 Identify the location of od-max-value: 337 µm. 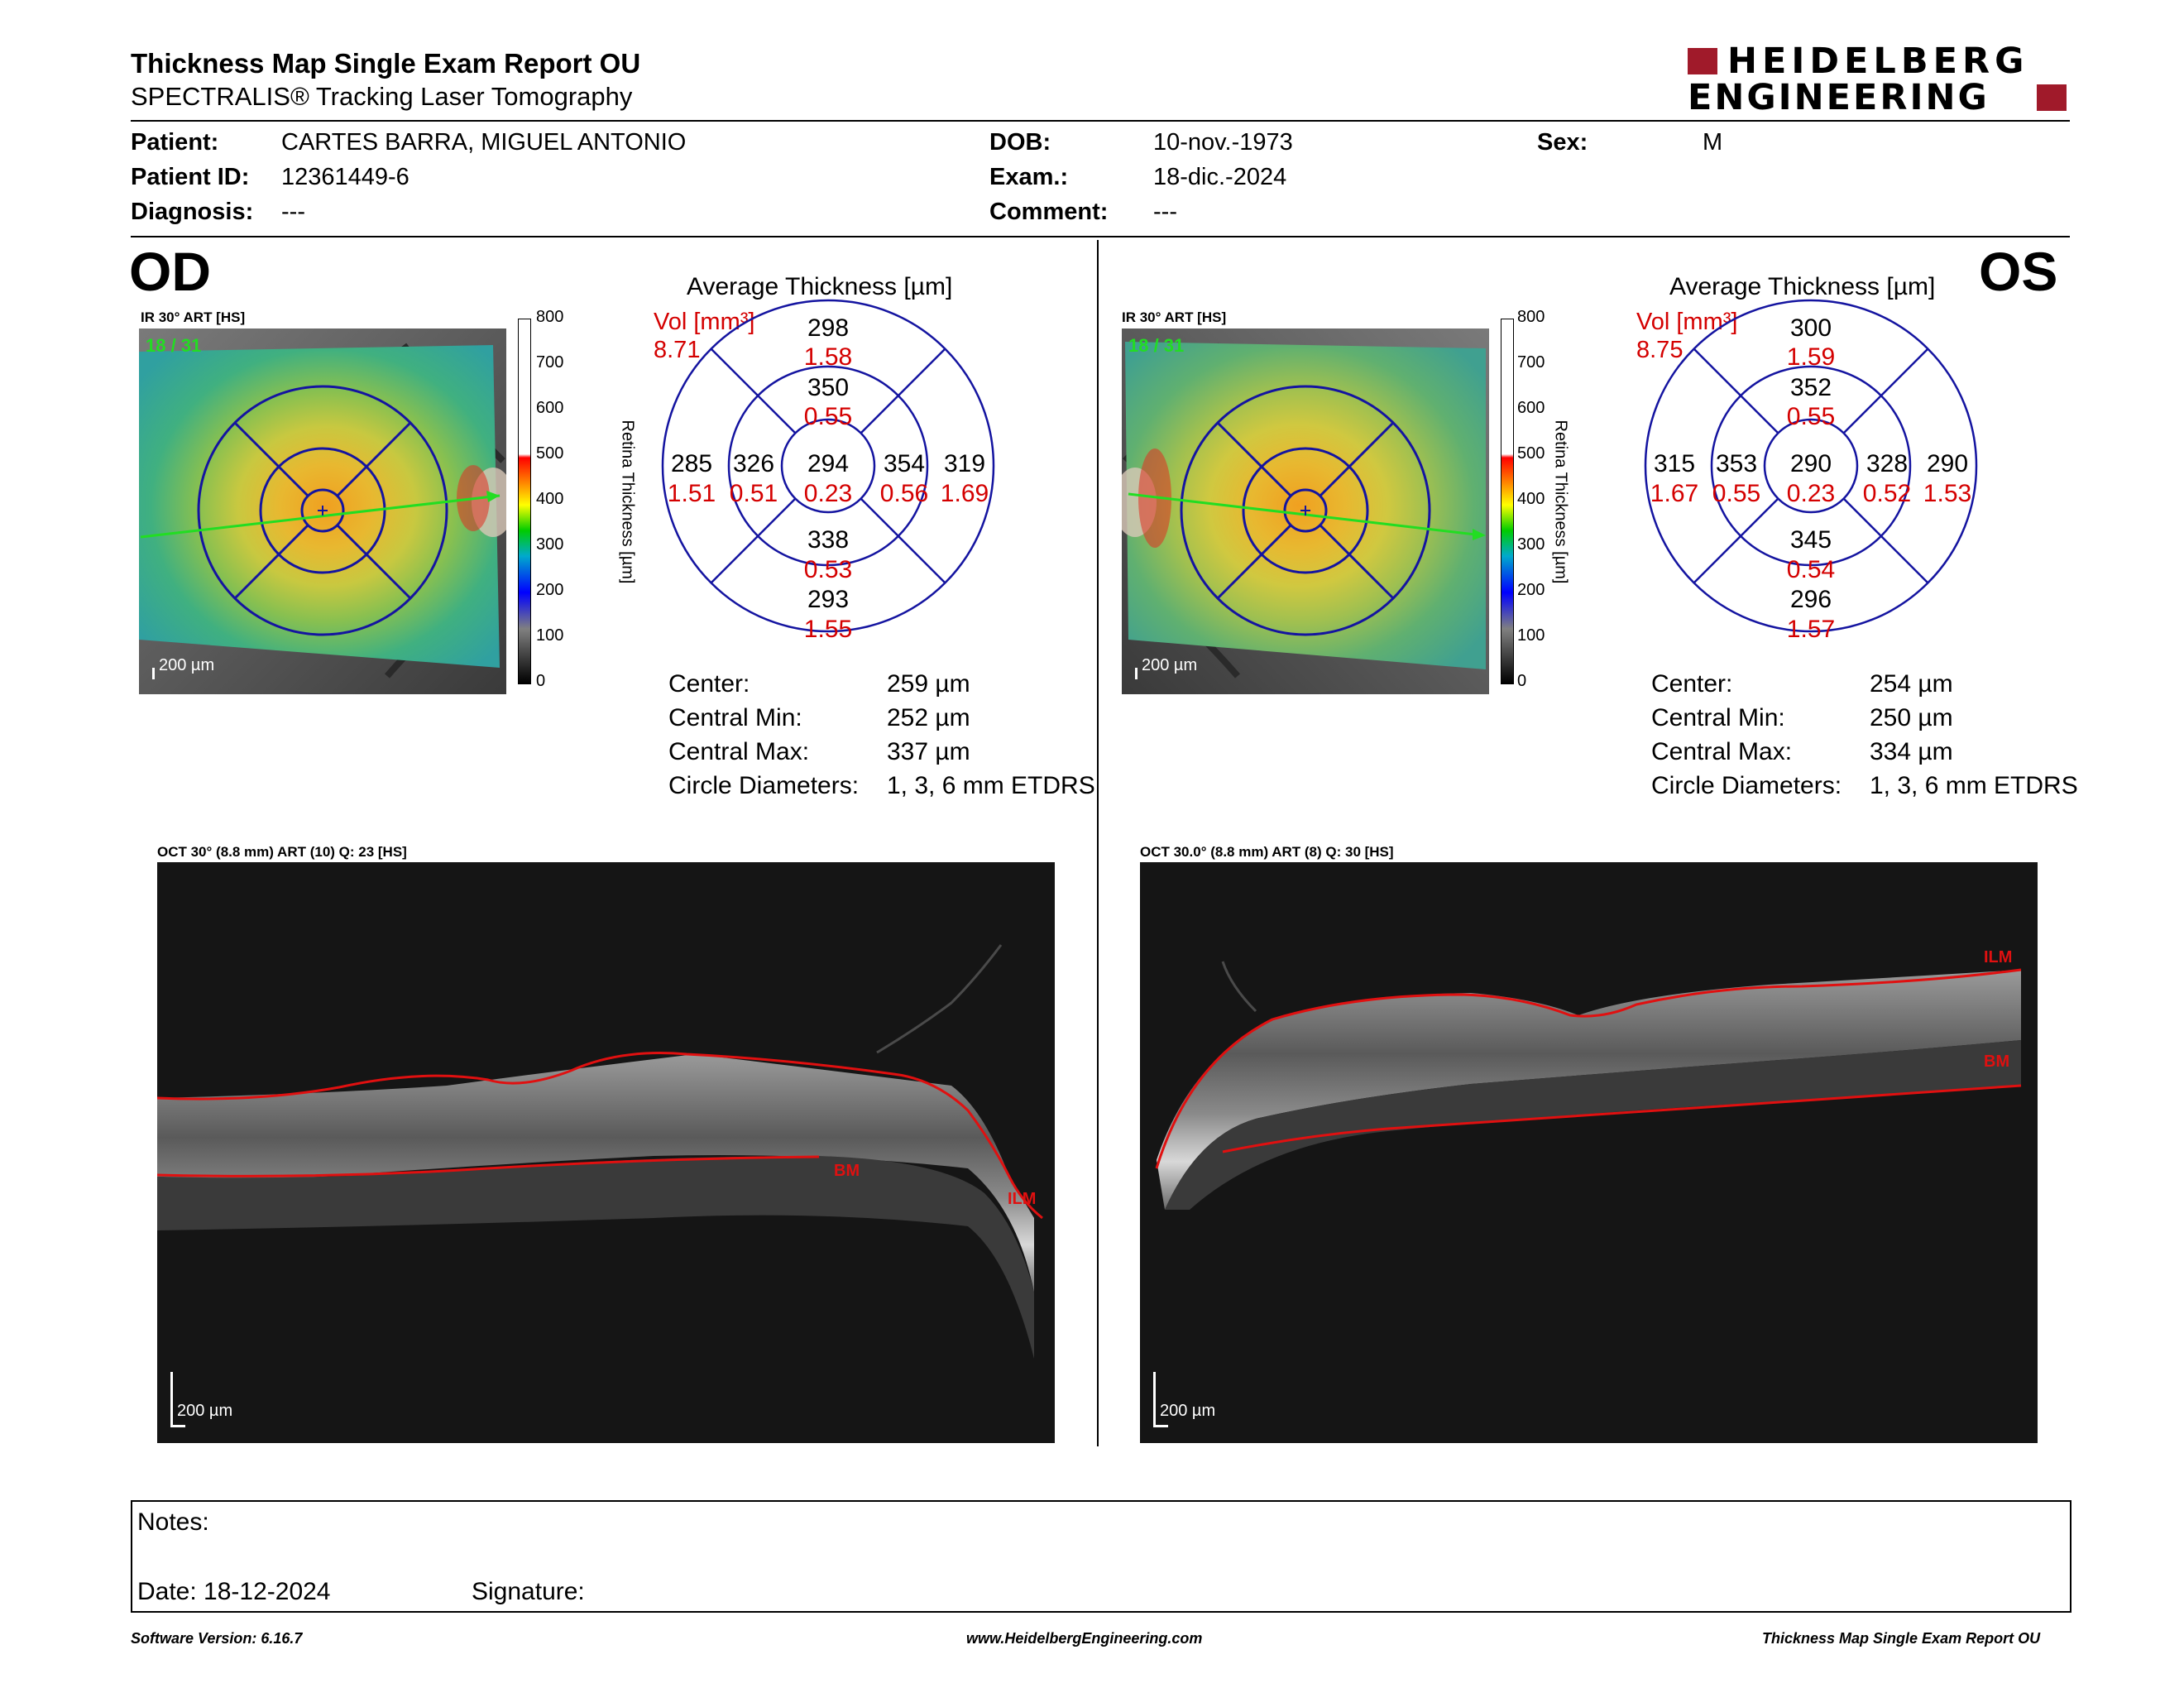
(928, 751).